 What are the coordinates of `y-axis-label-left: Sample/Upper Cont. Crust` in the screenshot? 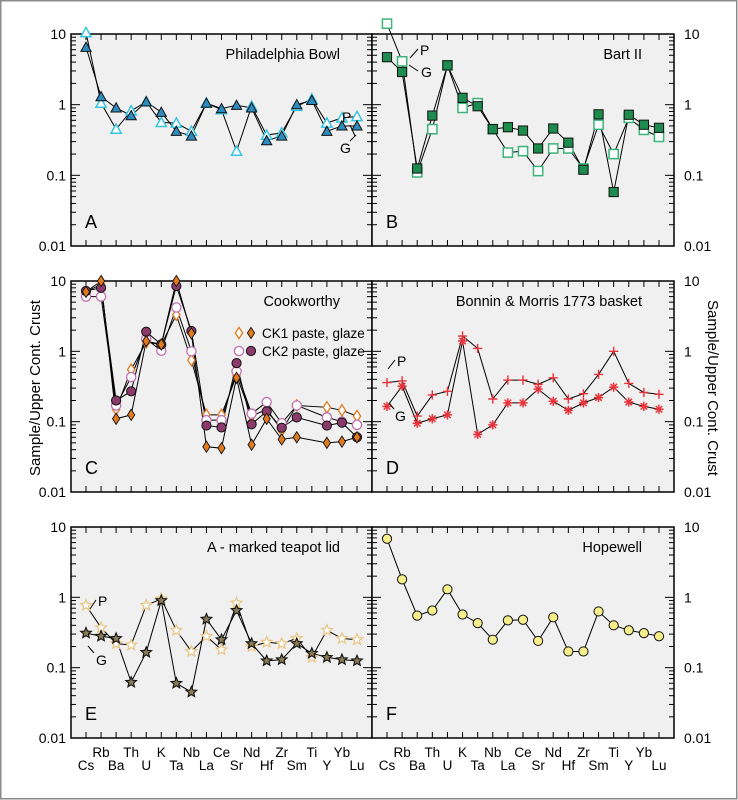 It's located at (35, 387).